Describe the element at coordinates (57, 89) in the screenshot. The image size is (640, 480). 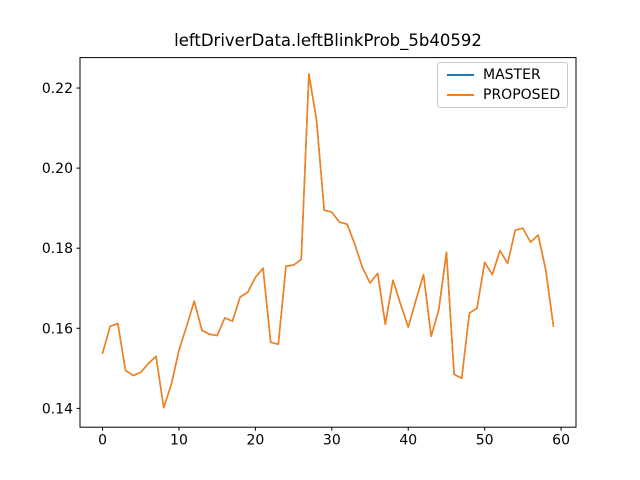
I see `y-tick-label: 0.22` at that location.